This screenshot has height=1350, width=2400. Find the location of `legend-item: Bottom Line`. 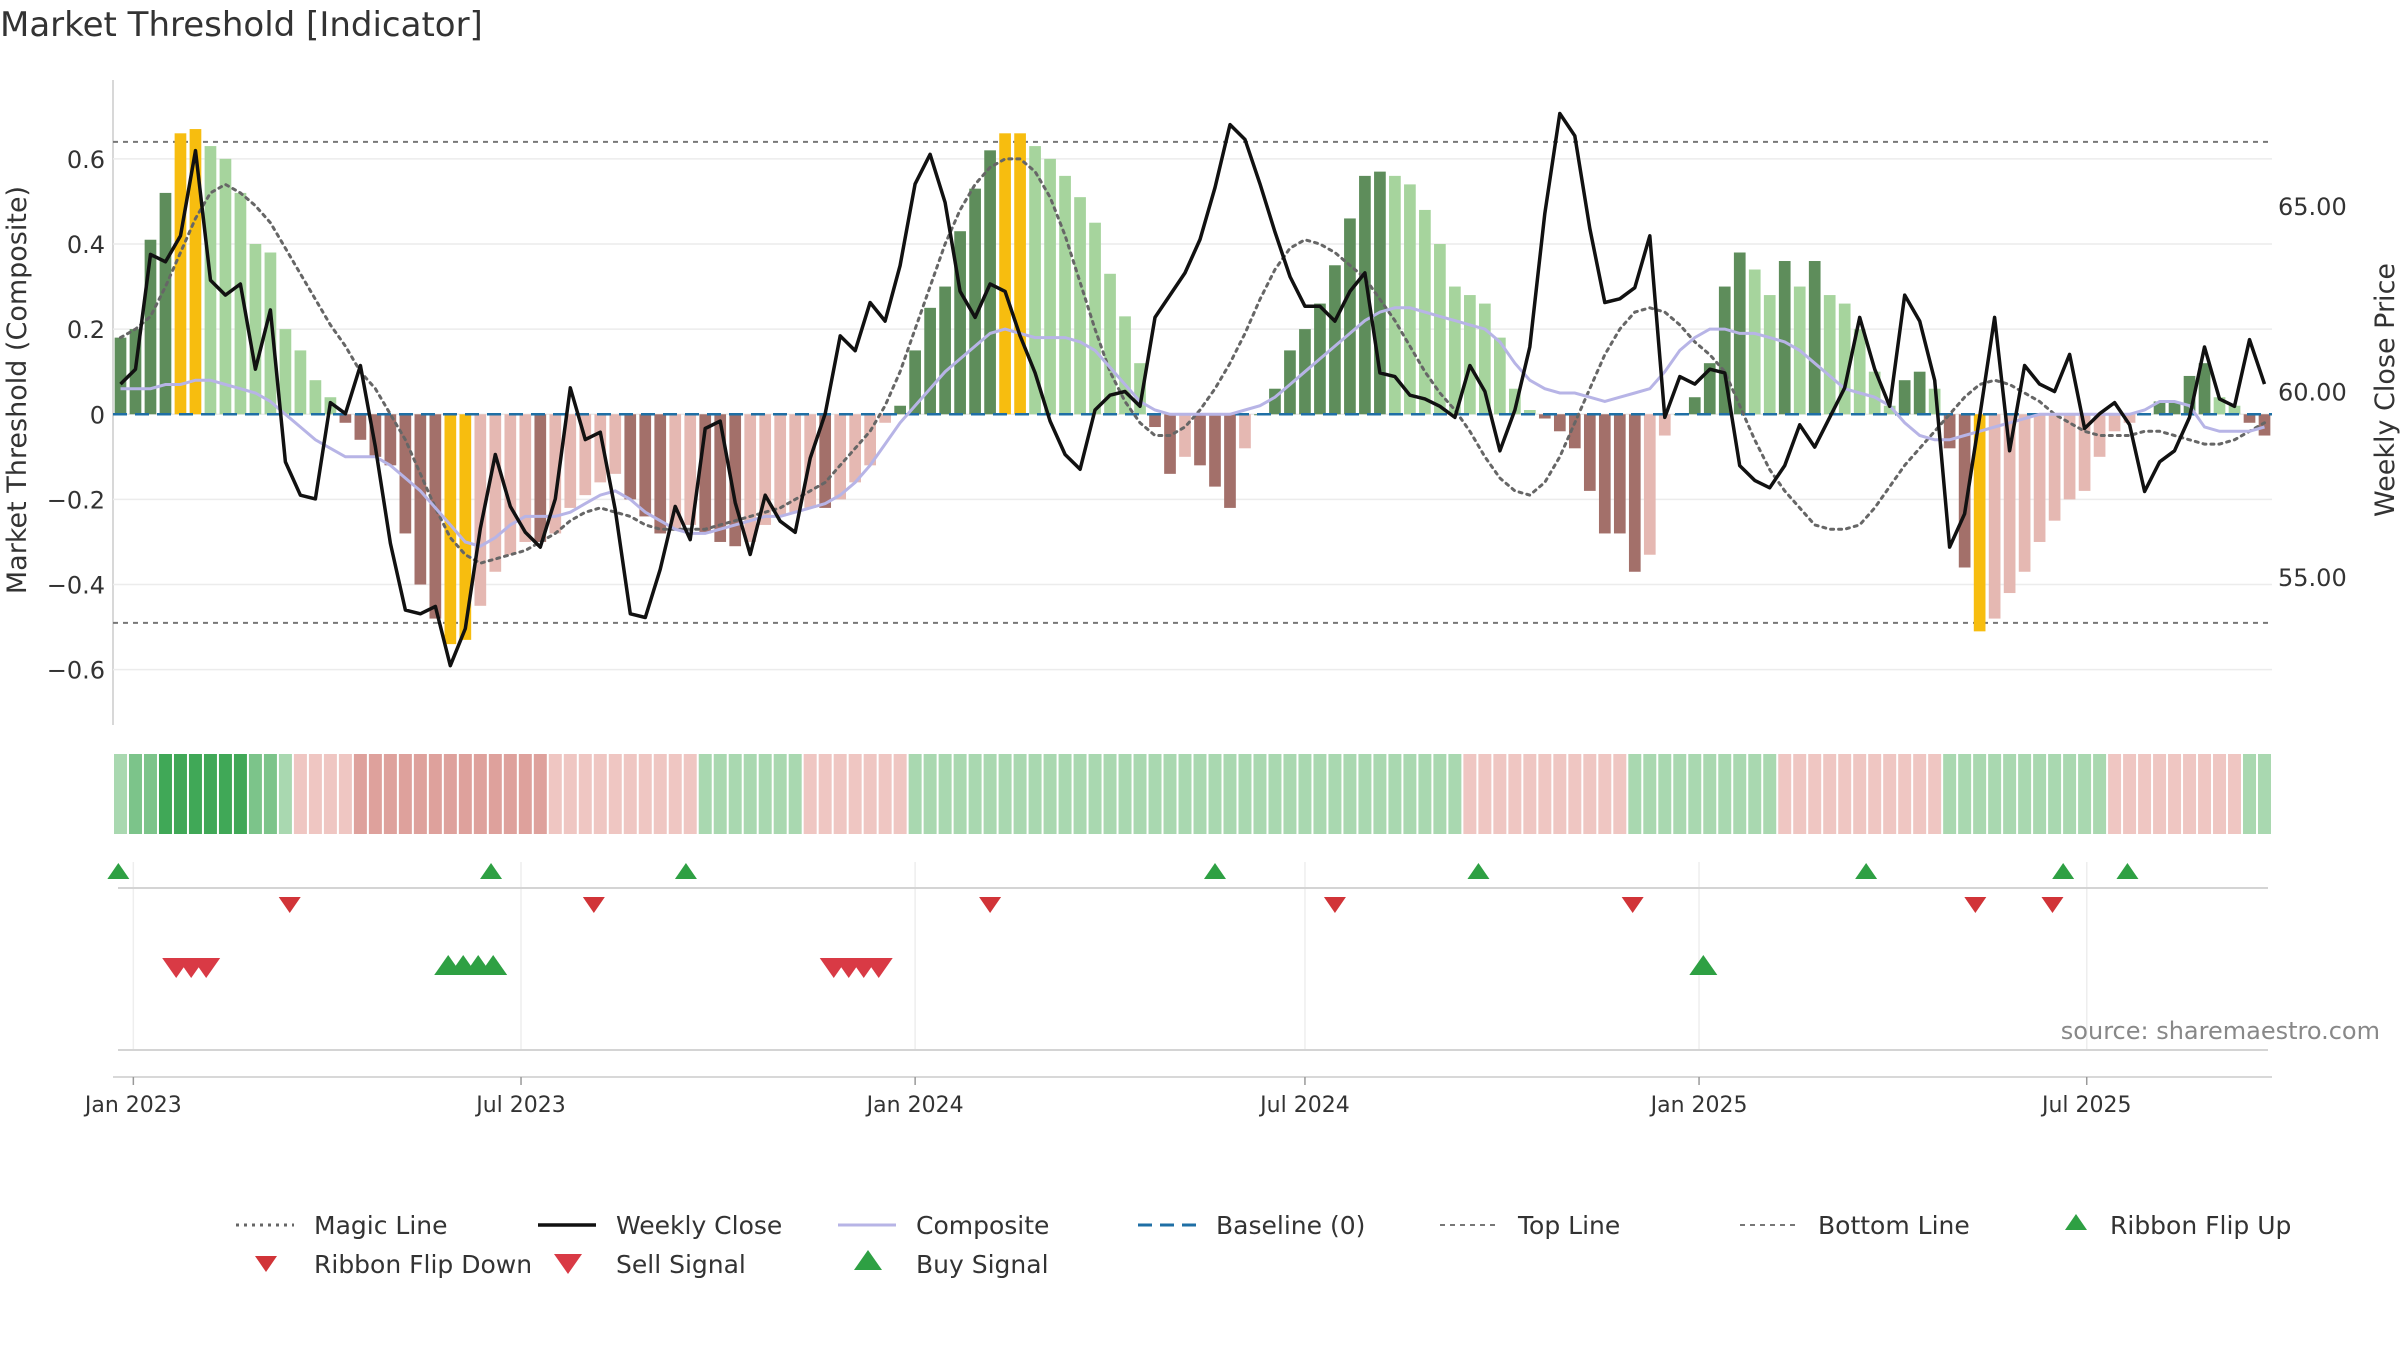

legend-item: Bottom Line is located at coordinates (1855, 1225).